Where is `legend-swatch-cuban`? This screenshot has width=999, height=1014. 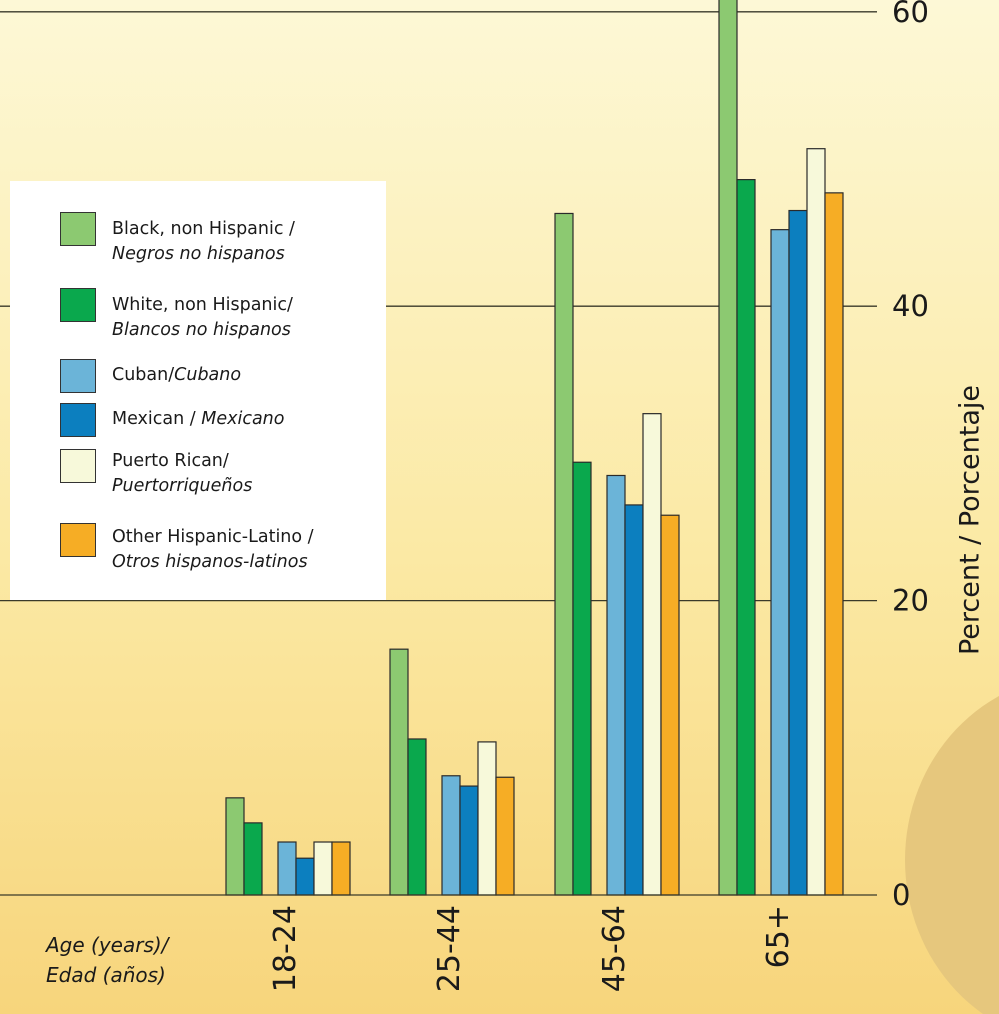 legend-swatch-cuban is located at coordinates (78, 376).